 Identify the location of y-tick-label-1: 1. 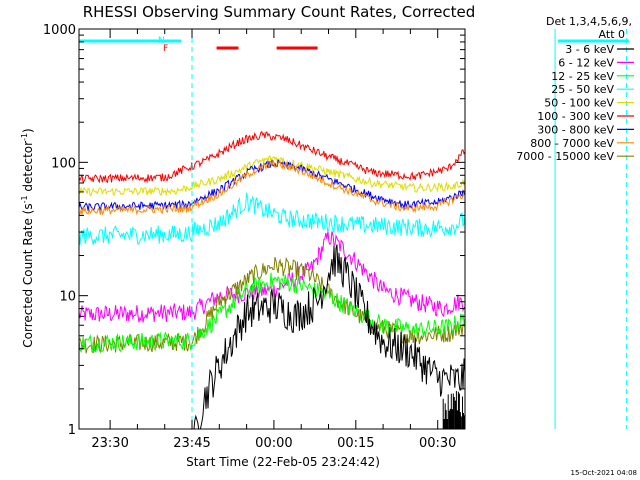
(72, 430).